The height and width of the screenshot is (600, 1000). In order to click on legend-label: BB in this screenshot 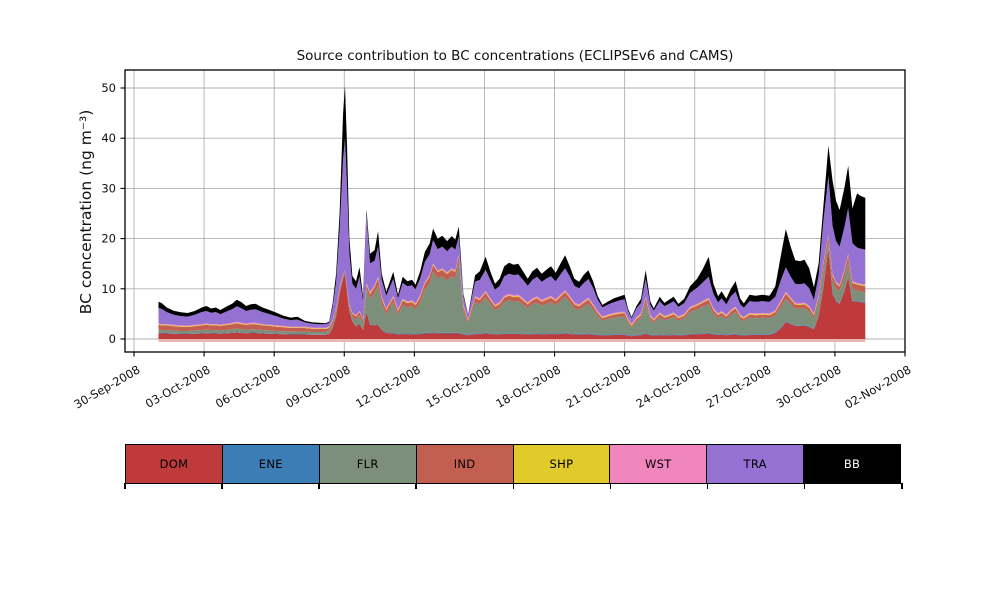, I will do `click(852, 464)`.